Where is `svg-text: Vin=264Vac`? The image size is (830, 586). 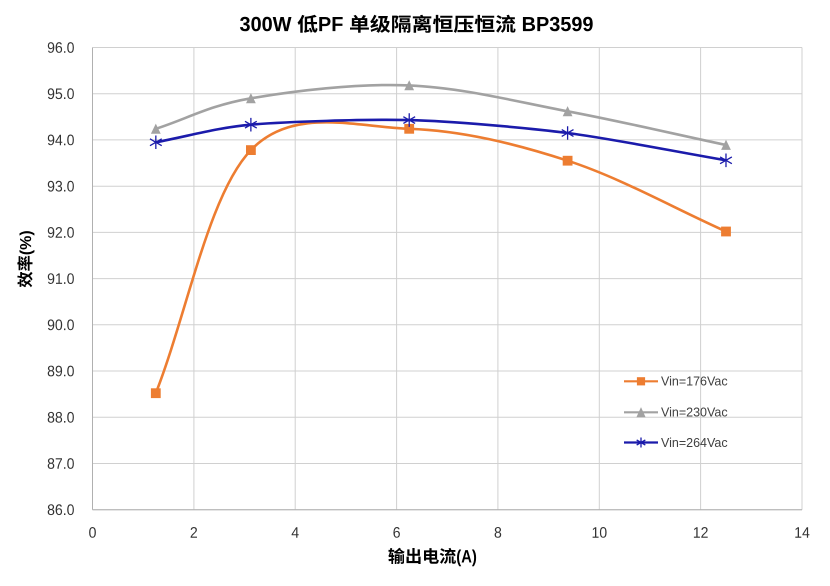
svg-text: Vin=264Vac is located at coordinates (694, 443).